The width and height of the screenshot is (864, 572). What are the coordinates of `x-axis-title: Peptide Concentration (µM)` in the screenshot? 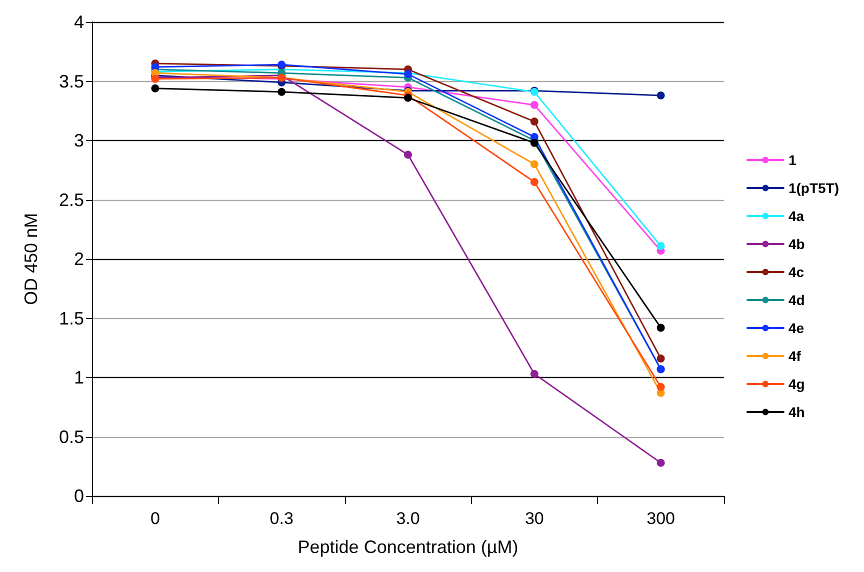 It's located at (408, 547).